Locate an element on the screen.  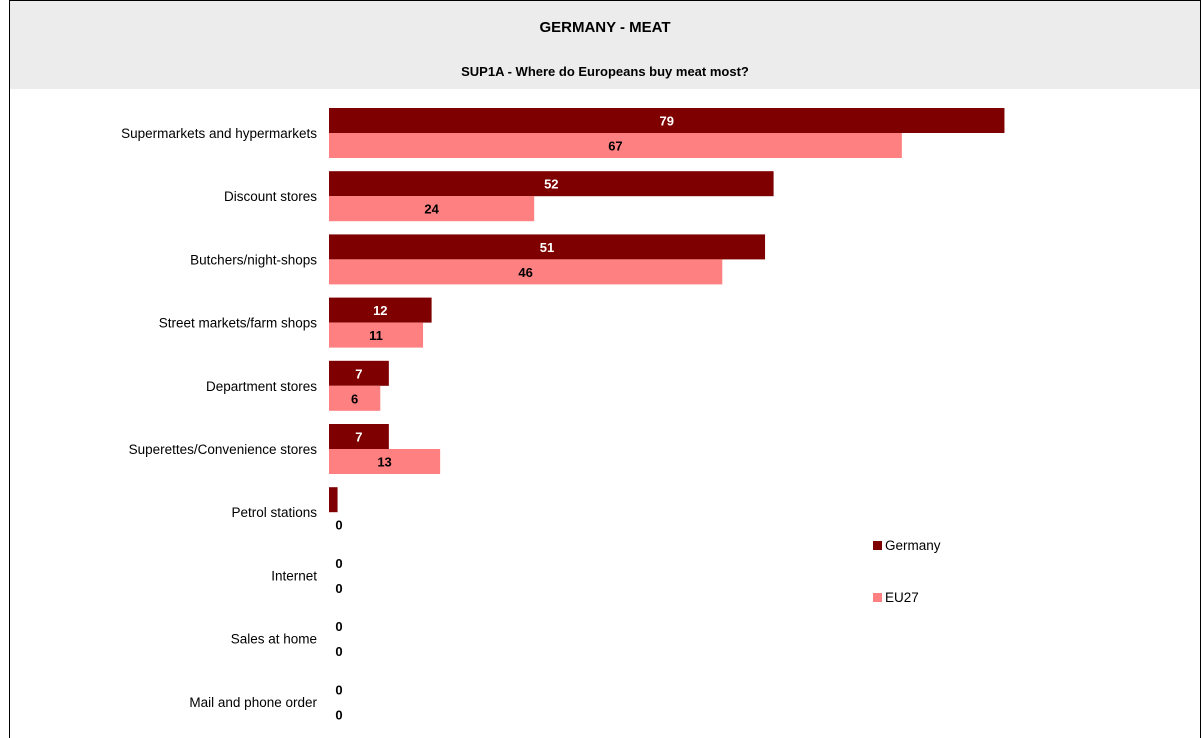
value-label-eu27: 6 is located at coordinates (354, 398).